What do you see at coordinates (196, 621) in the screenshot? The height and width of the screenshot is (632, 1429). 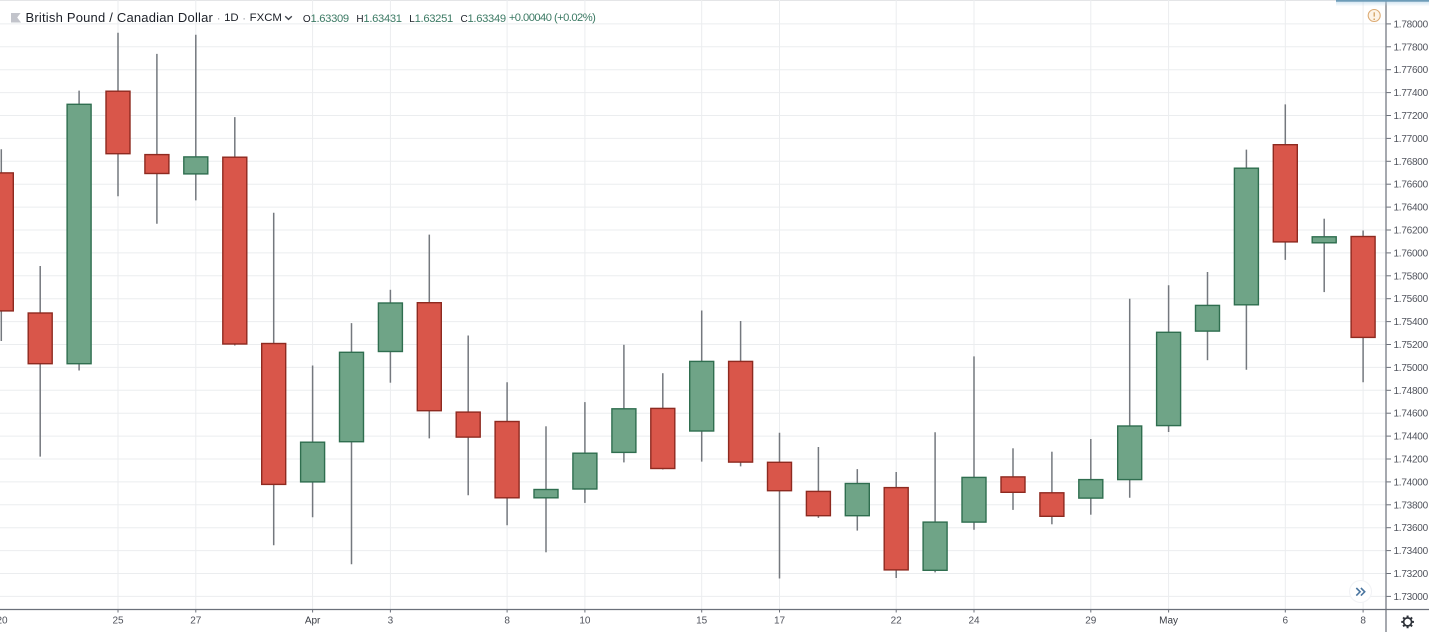 I see `svg-text: 27` at bounding box center [196, 621].